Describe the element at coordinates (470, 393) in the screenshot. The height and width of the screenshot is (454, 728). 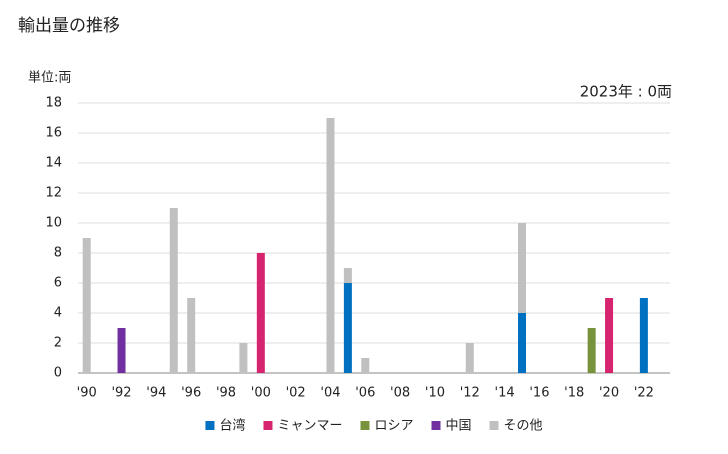
I see `x-tick-label: '12` at that location.